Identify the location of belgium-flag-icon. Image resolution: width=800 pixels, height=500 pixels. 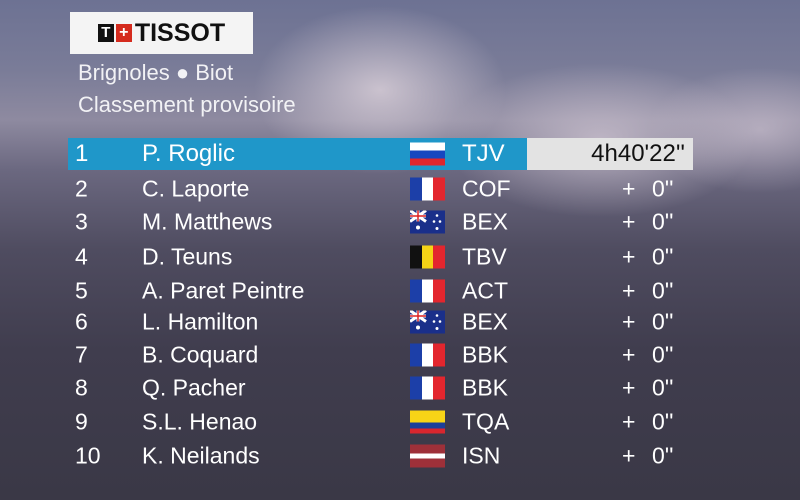
(427, 257).